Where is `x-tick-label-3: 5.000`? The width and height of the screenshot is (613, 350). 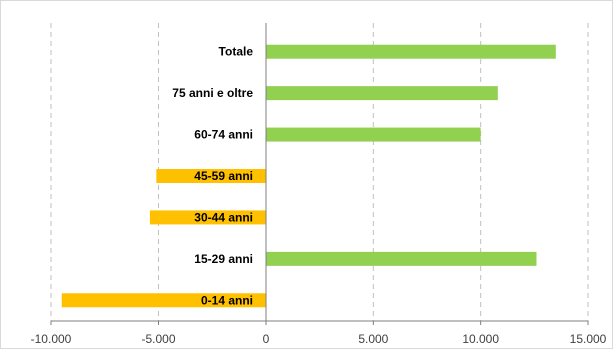
x-tick-label-3: 5.000 is located at coordinates (373, 339).